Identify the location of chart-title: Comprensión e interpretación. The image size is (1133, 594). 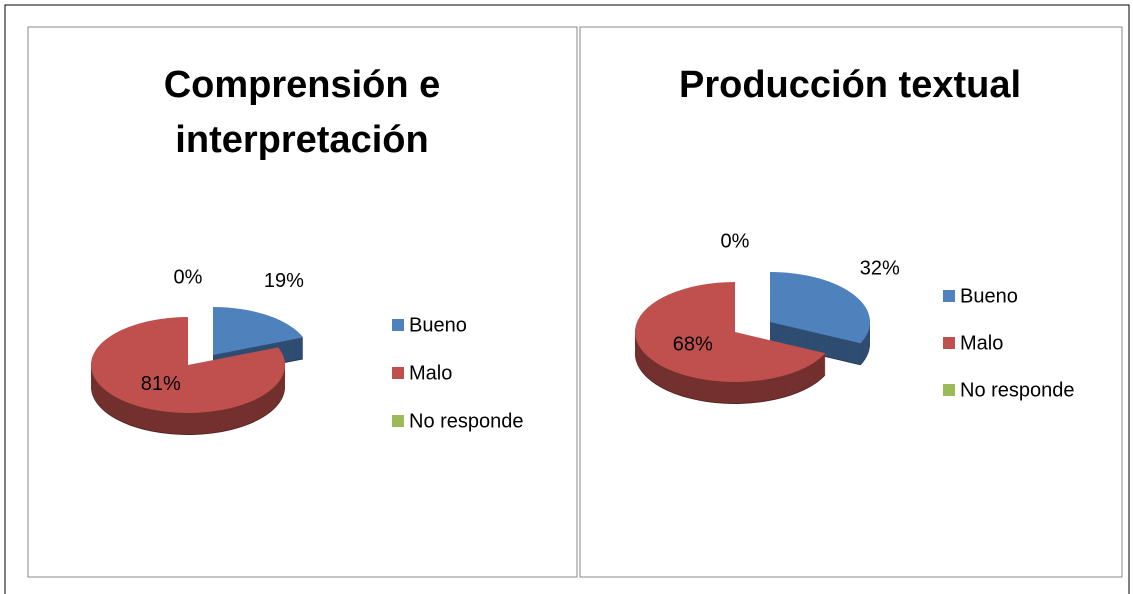
(302, 112).